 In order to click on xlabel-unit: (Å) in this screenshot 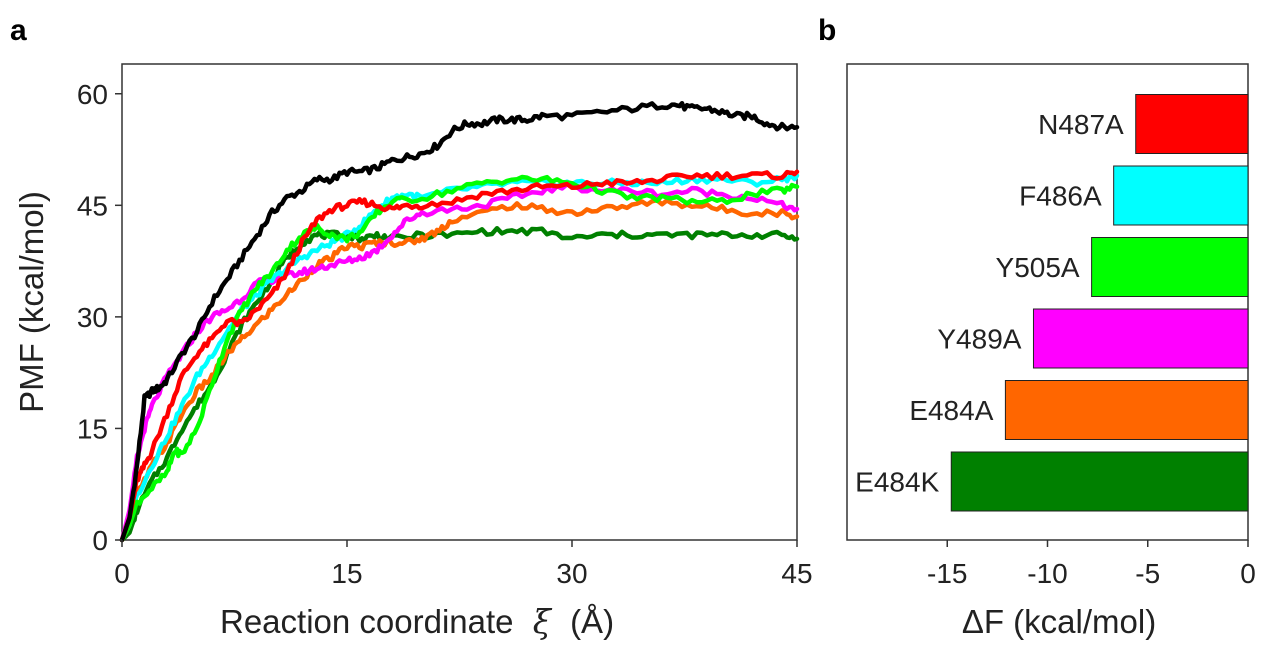, I will do `click(592, 621)`.